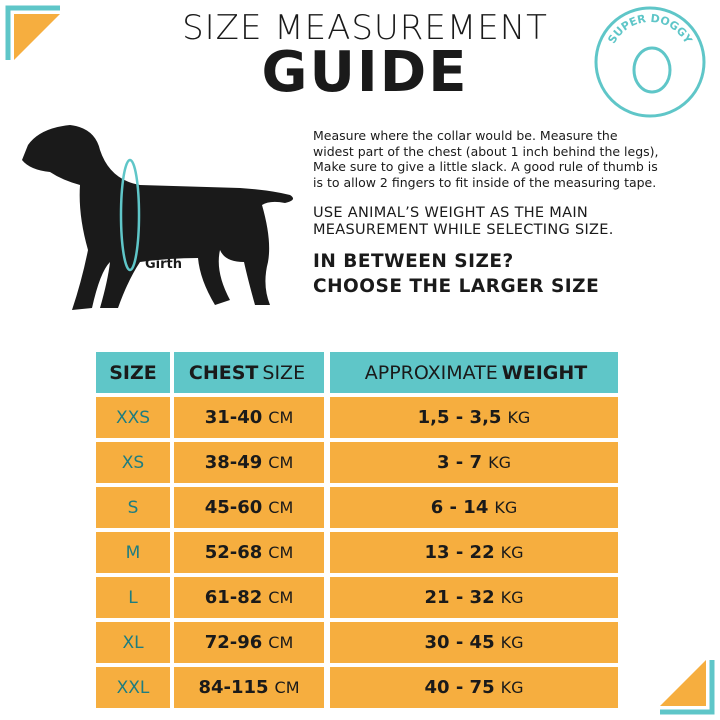 The height and width of the screenshot is (720, 720). I want to click on header-bold: SIZE, so click(133, 372).